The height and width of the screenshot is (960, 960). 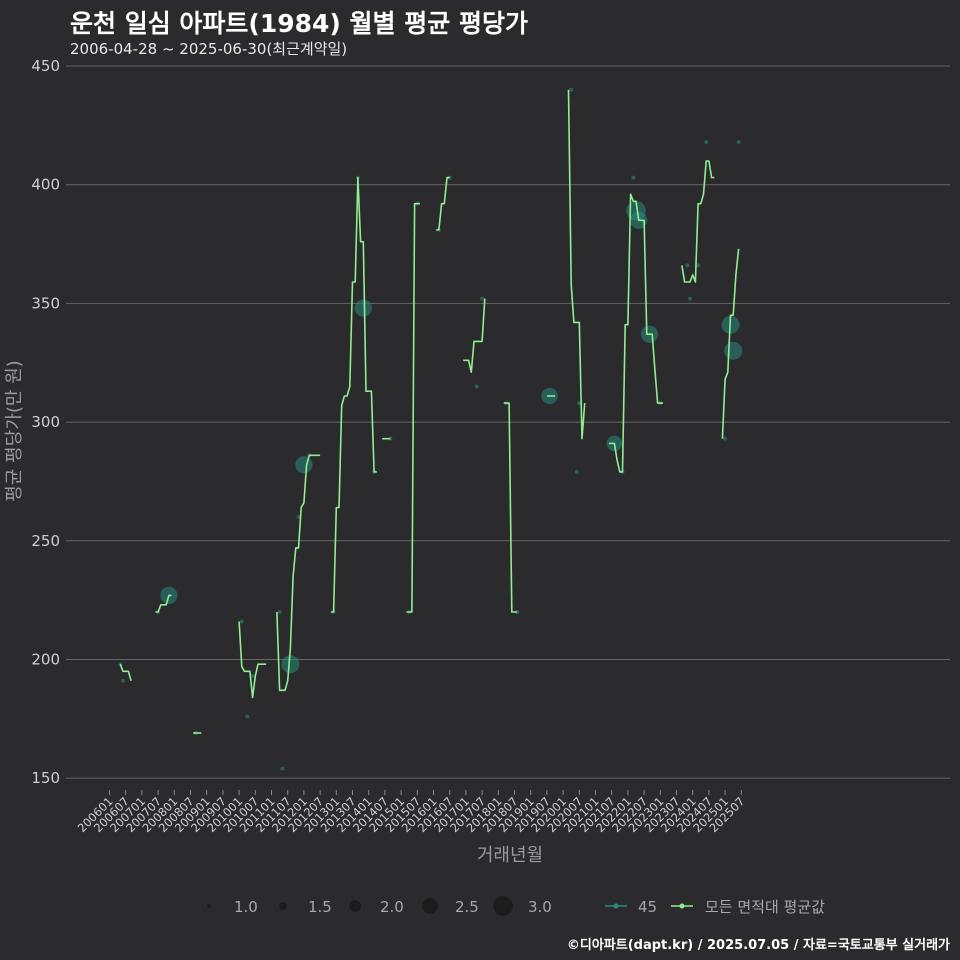 What do you see at coordinates (682, 906) in the screenshot?
I see `legend-average-dot` at bounding box center [682, 906].